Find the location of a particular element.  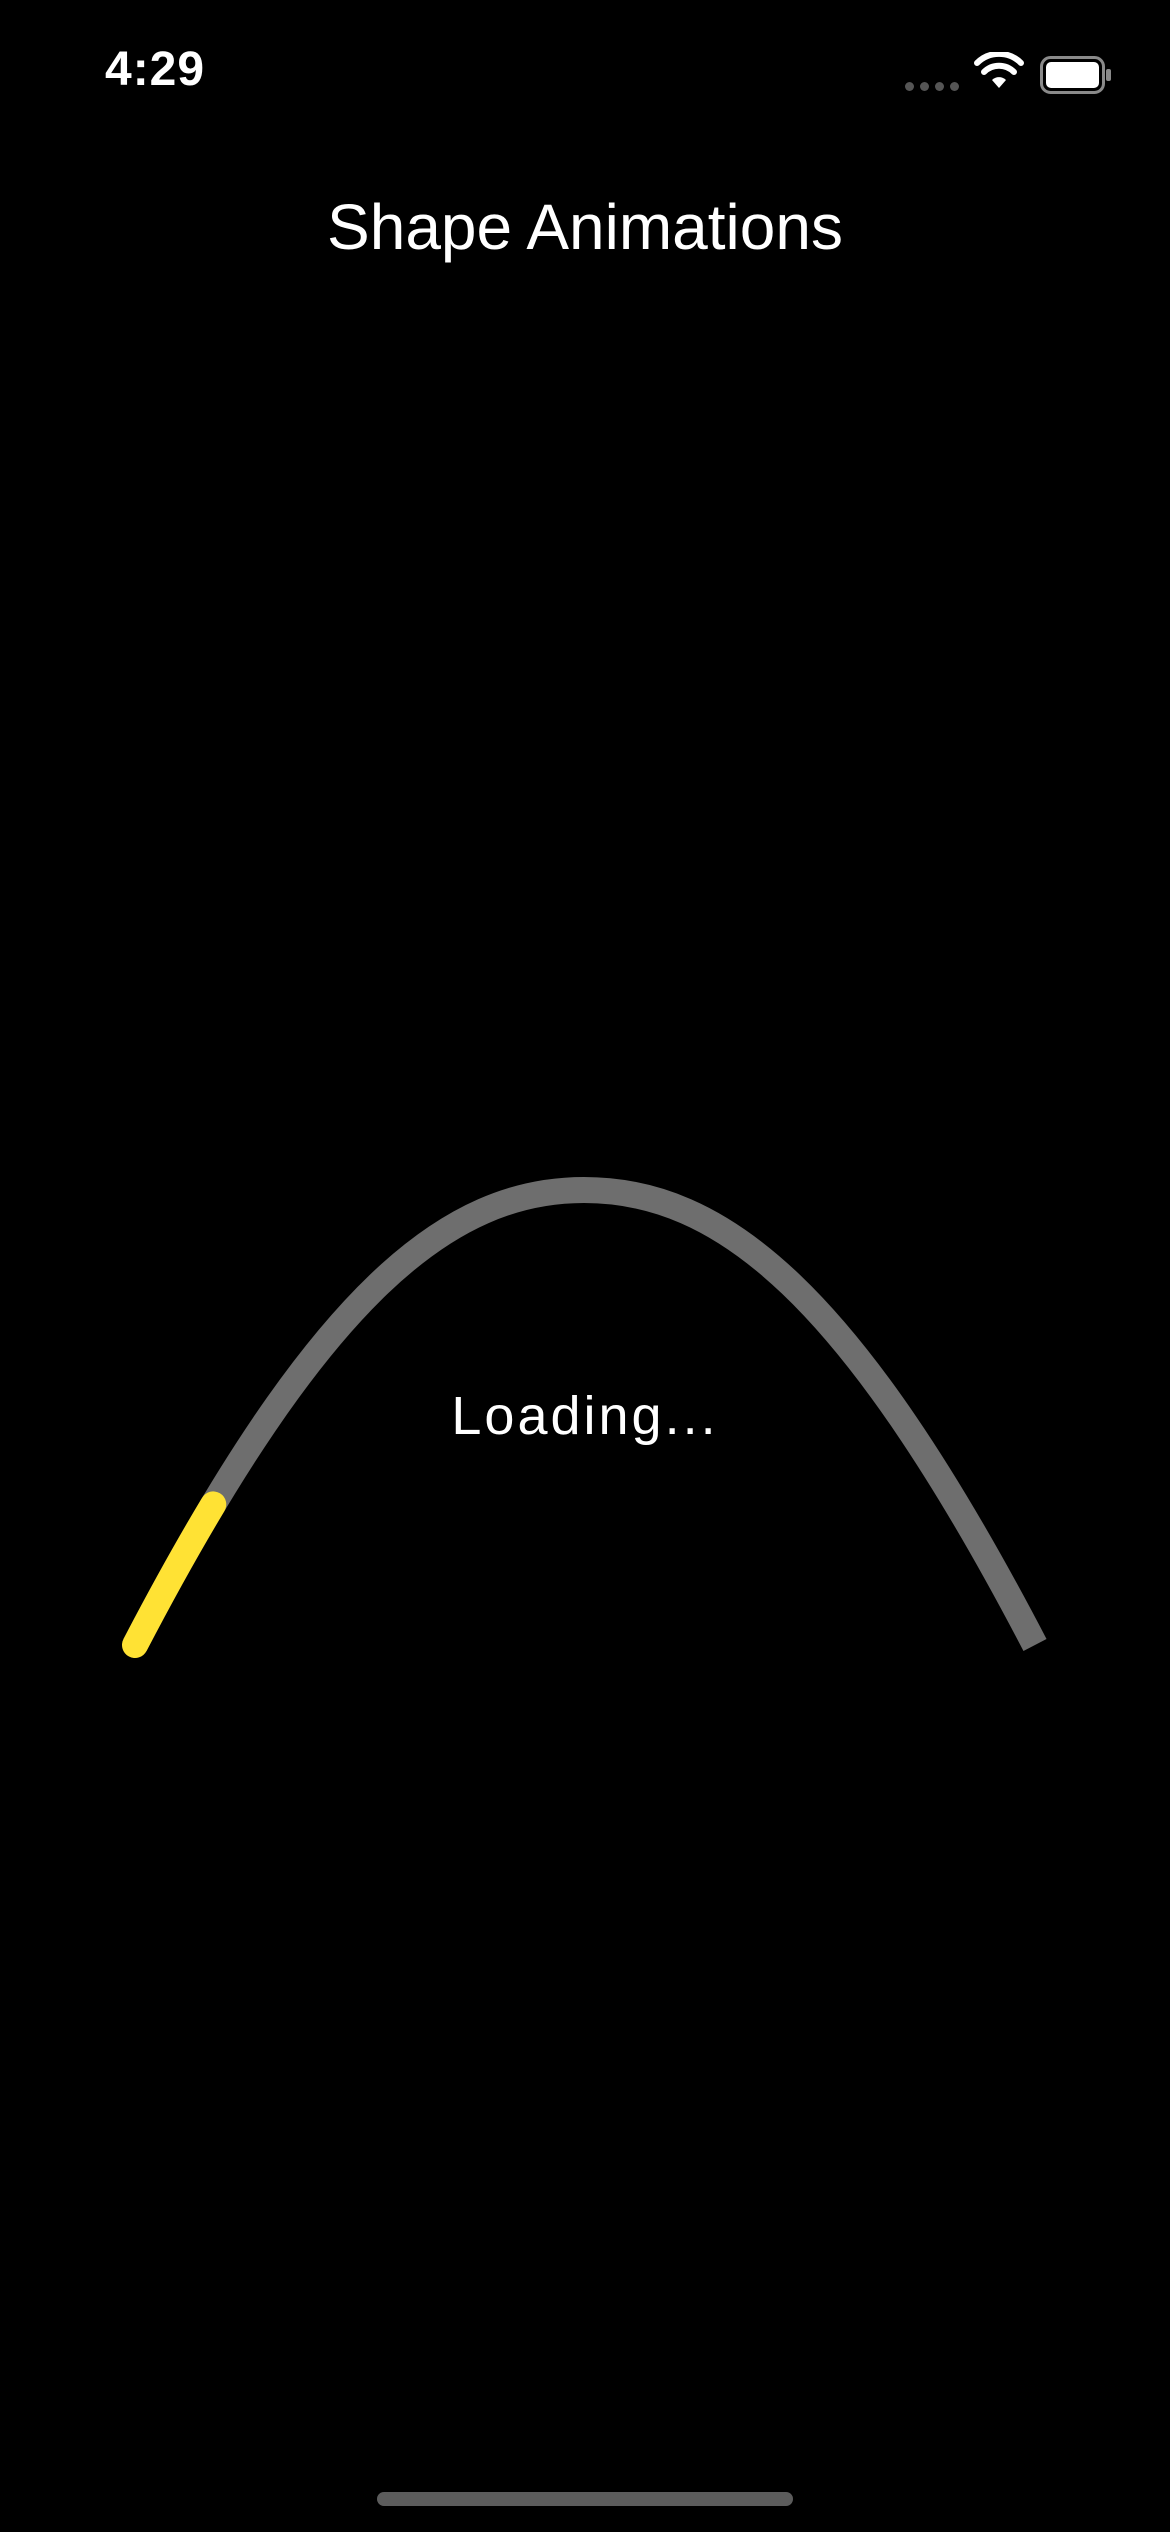

status-bar: 4:29 is located at coordinates (585, 75).